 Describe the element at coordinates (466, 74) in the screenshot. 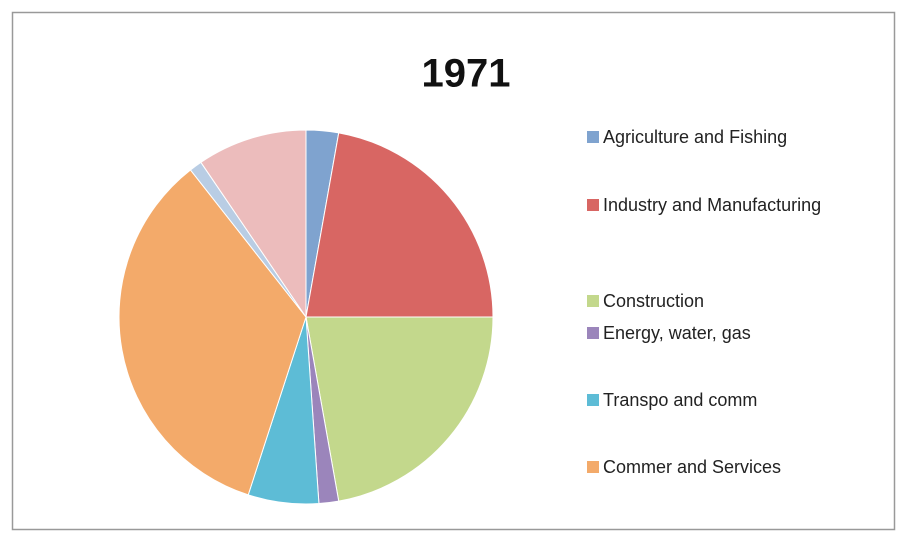

I see `chart-title: 1971` at that location.